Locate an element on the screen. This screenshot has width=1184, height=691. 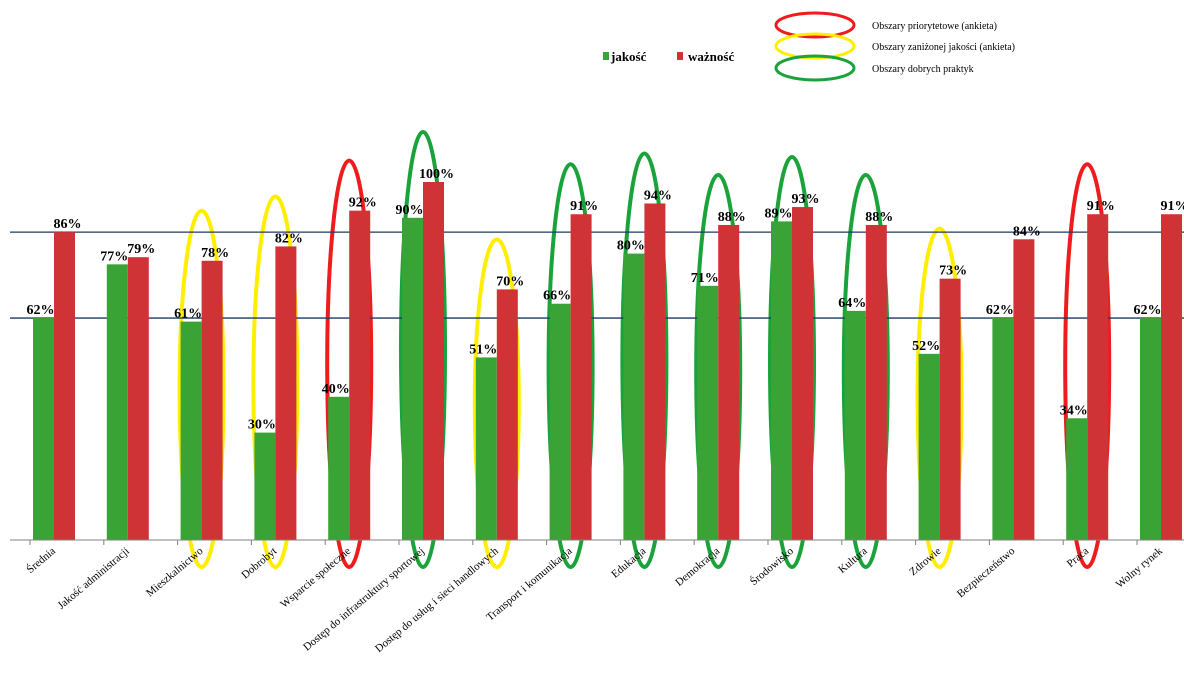
data-label-jakosc-mieszkalnictwo: 61% is located at coordinates (188, 314).